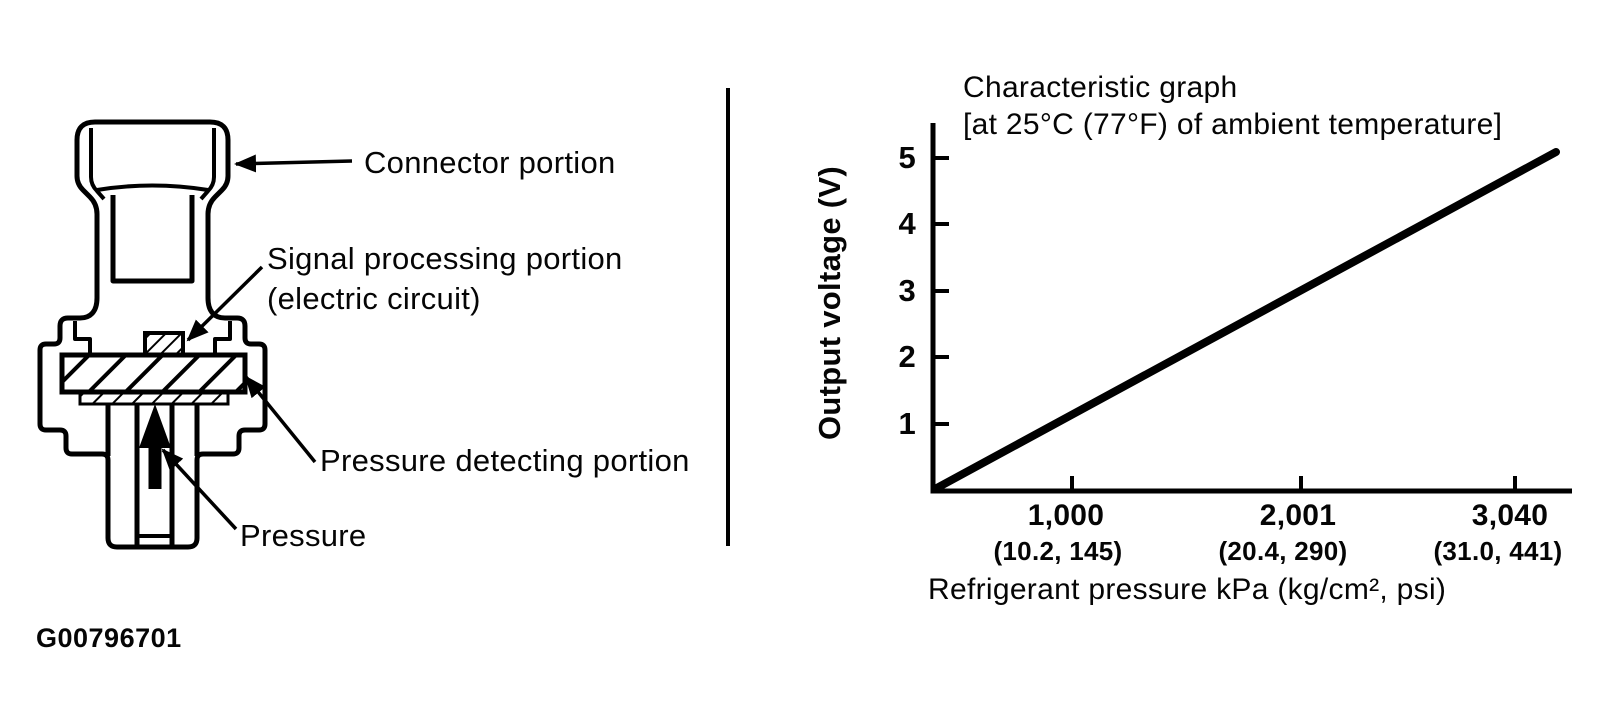 This screenshot has width=1611, height=725. What do you see at coordinates (109, 638) in the screenshot?
I see `figure-code: G00796701` at bounding box center [109, 638].